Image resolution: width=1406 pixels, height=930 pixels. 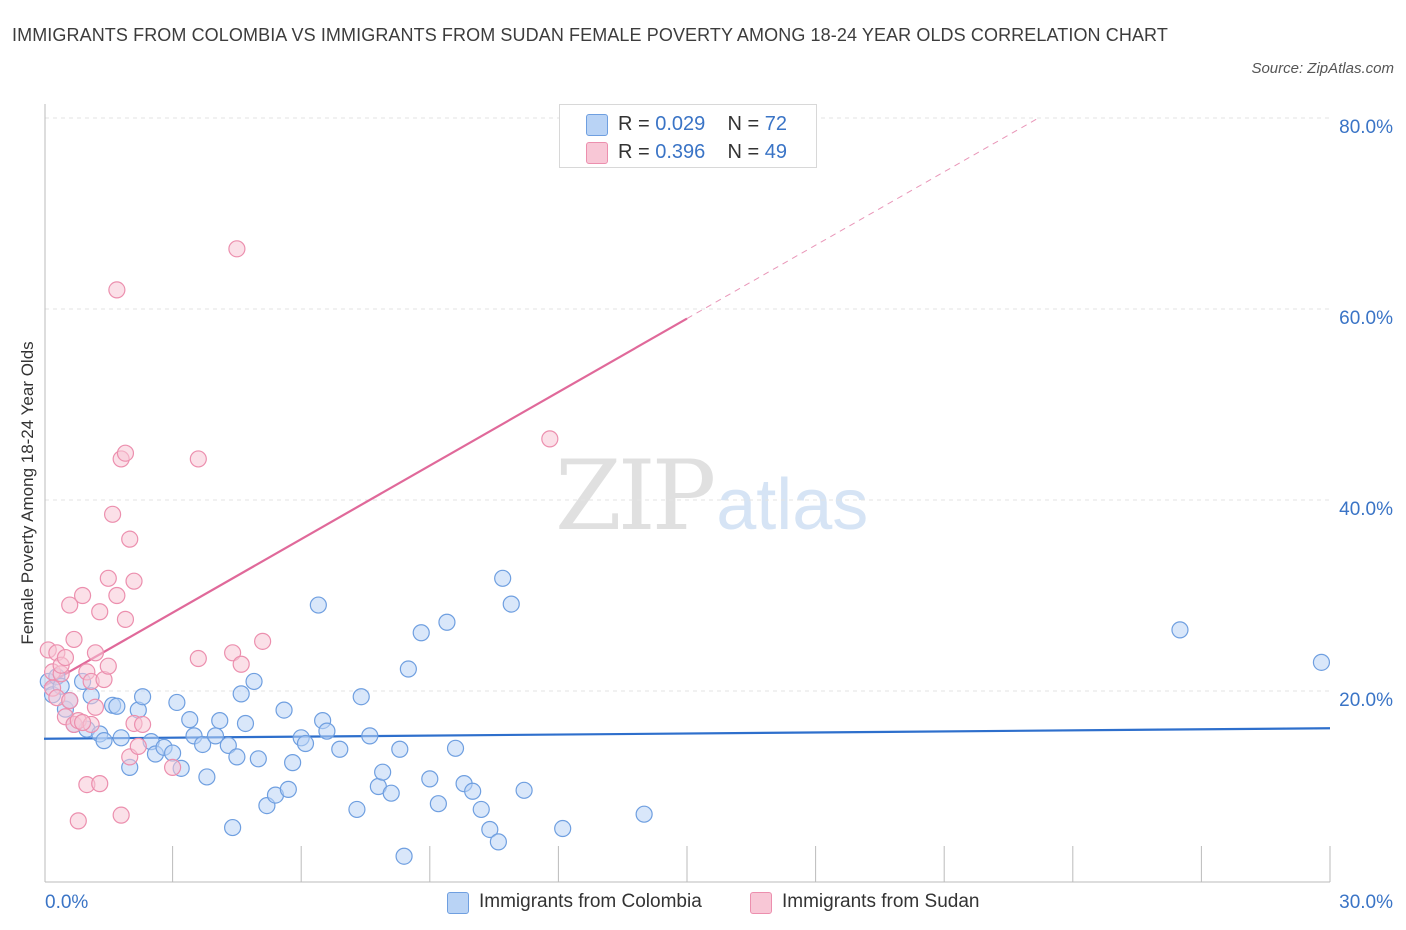 I want to click on colombia-legend-label: Immigrants from Colombia, so click(x=590, y=901).